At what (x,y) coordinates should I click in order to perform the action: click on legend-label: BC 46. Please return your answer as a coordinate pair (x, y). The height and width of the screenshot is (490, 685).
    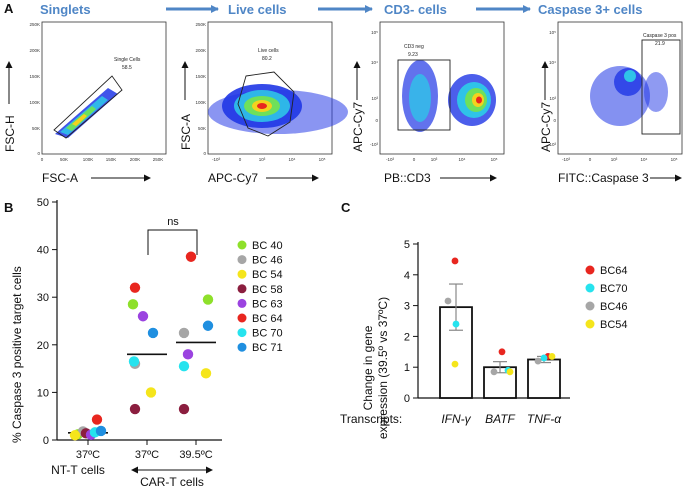
    Looking at the image, I should click on (267, 261).